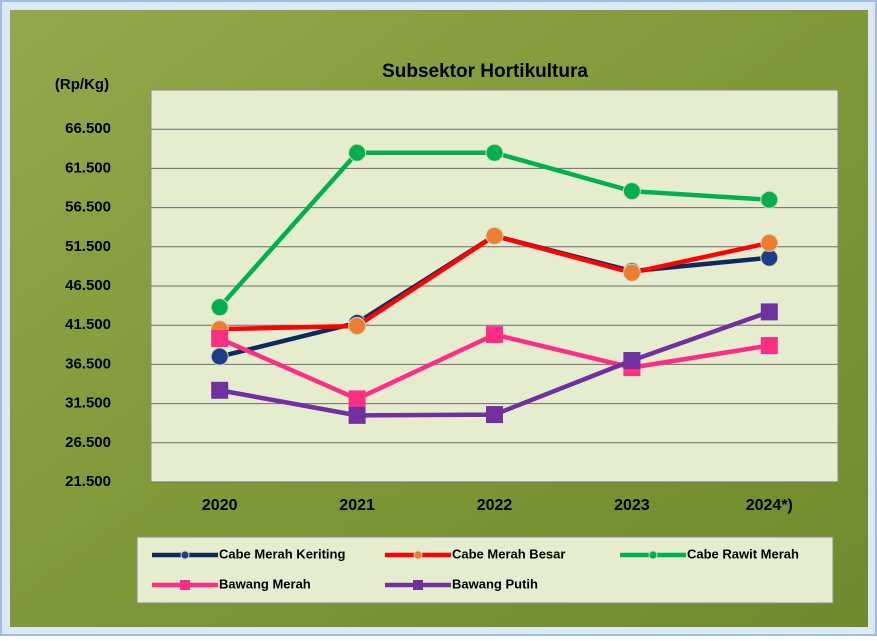 The width and height of the screenshot is (877, 641). What do you see at coordinates (88, 481) in the screenshot?
I see `y-tick-label: 21.500` at bounding box center [88, 481].